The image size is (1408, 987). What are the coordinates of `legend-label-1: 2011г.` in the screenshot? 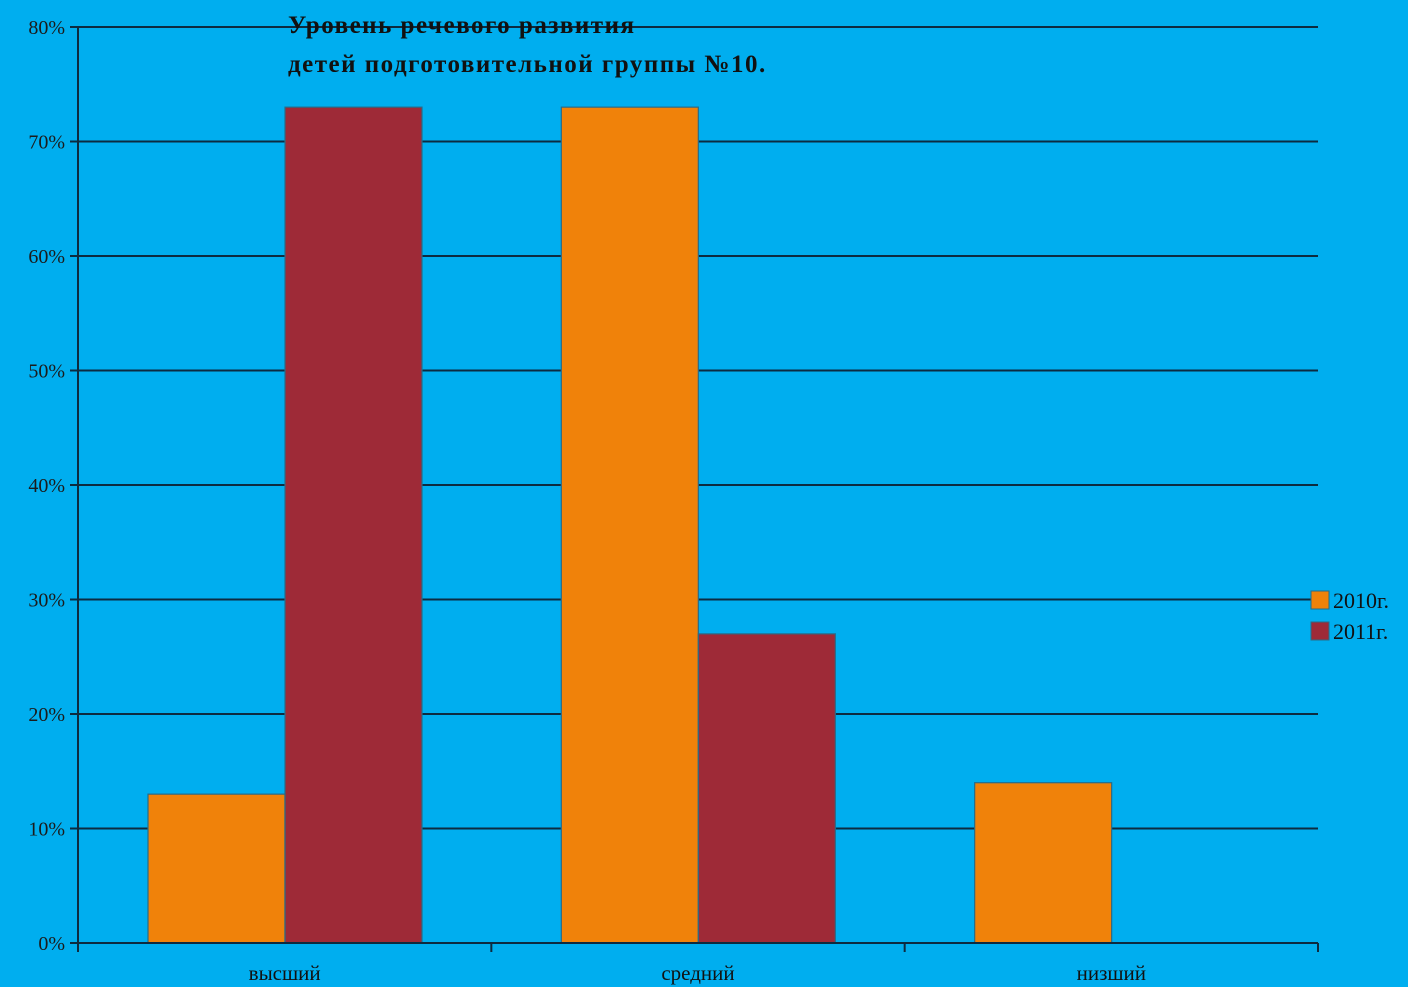 It's located at (1360, 631).